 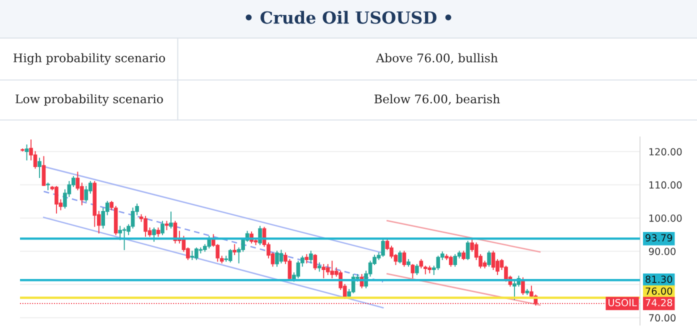 I want to click on y-tick-label: 70.00, so click(x=662, y=318).